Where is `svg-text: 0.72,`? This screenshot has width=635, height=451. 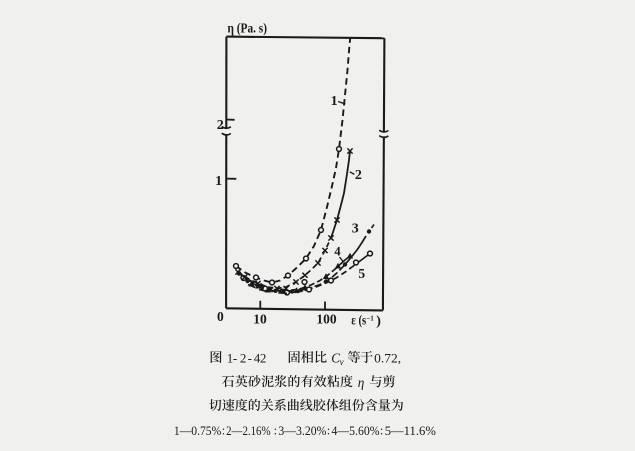 svg-text: 0.72, is located at coordinates (387, 357).